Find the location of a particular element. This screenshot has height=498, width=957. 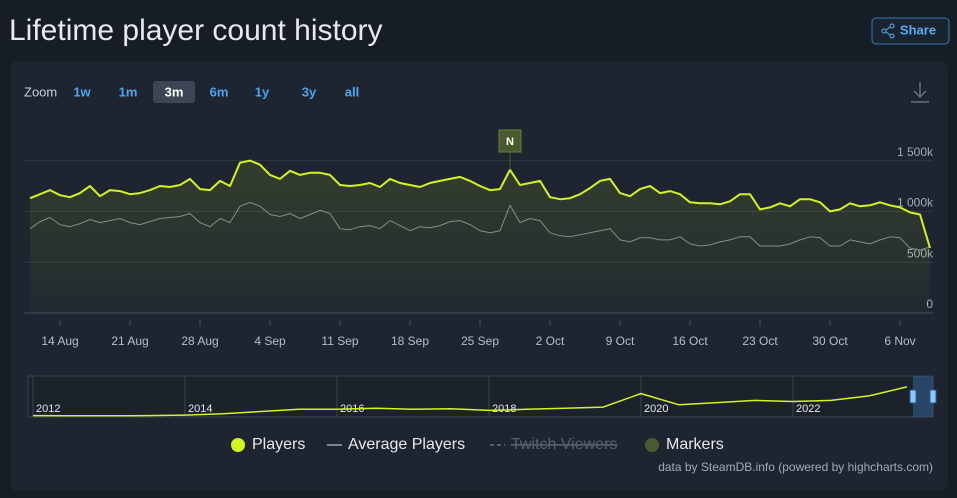

zoom-label: Zoom is located at coordinates (40, 91).